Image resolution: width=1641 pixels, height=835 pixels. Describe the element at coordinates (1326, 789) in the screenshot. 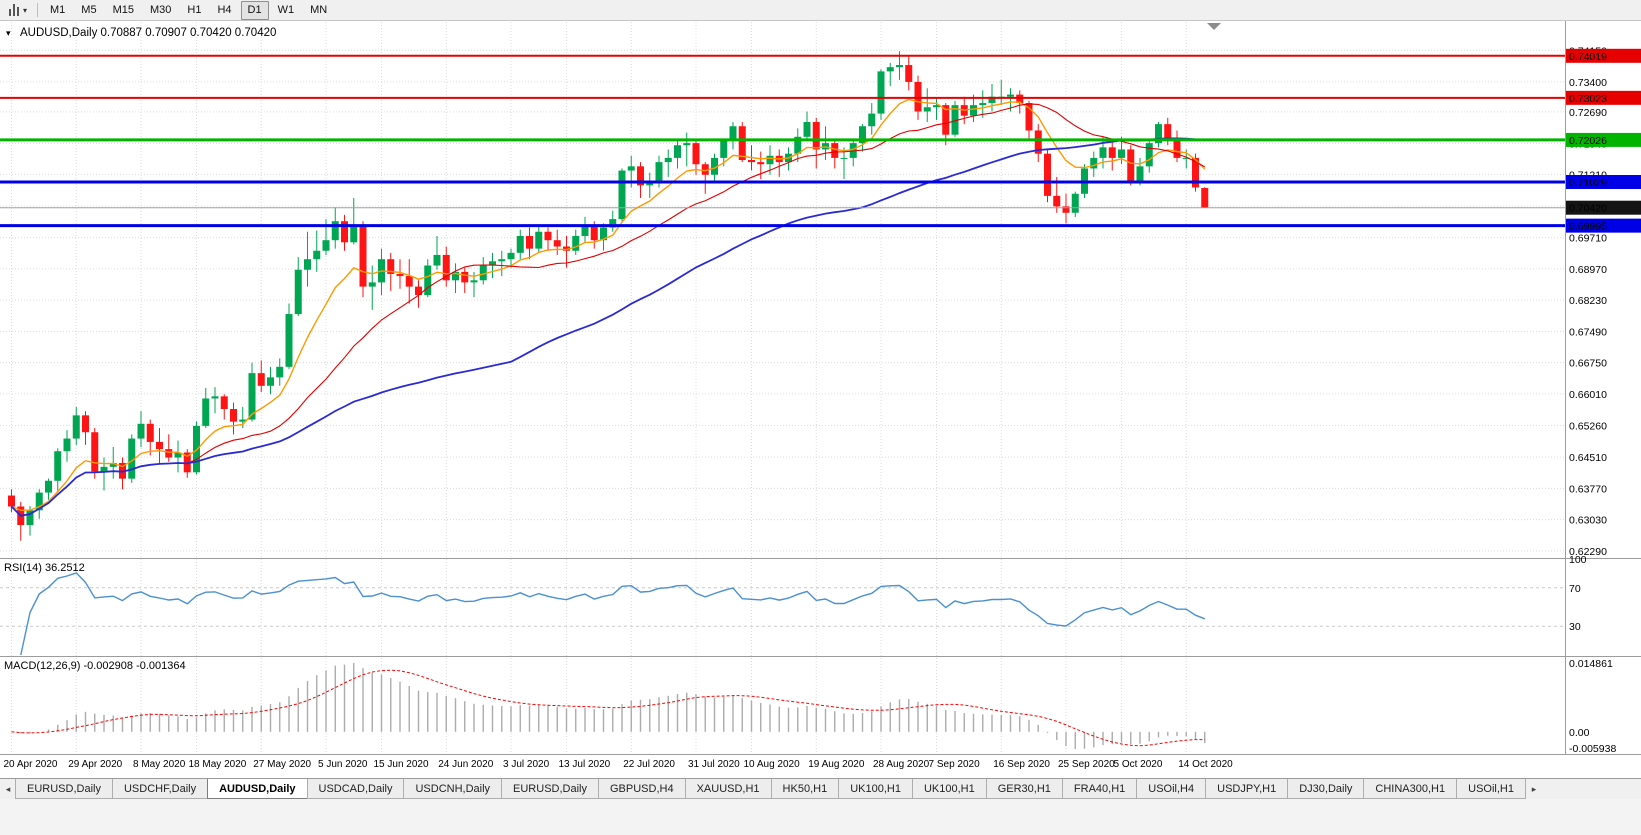

I see `chart-tab-dj30-daily: DJ30,Daily` at that location.